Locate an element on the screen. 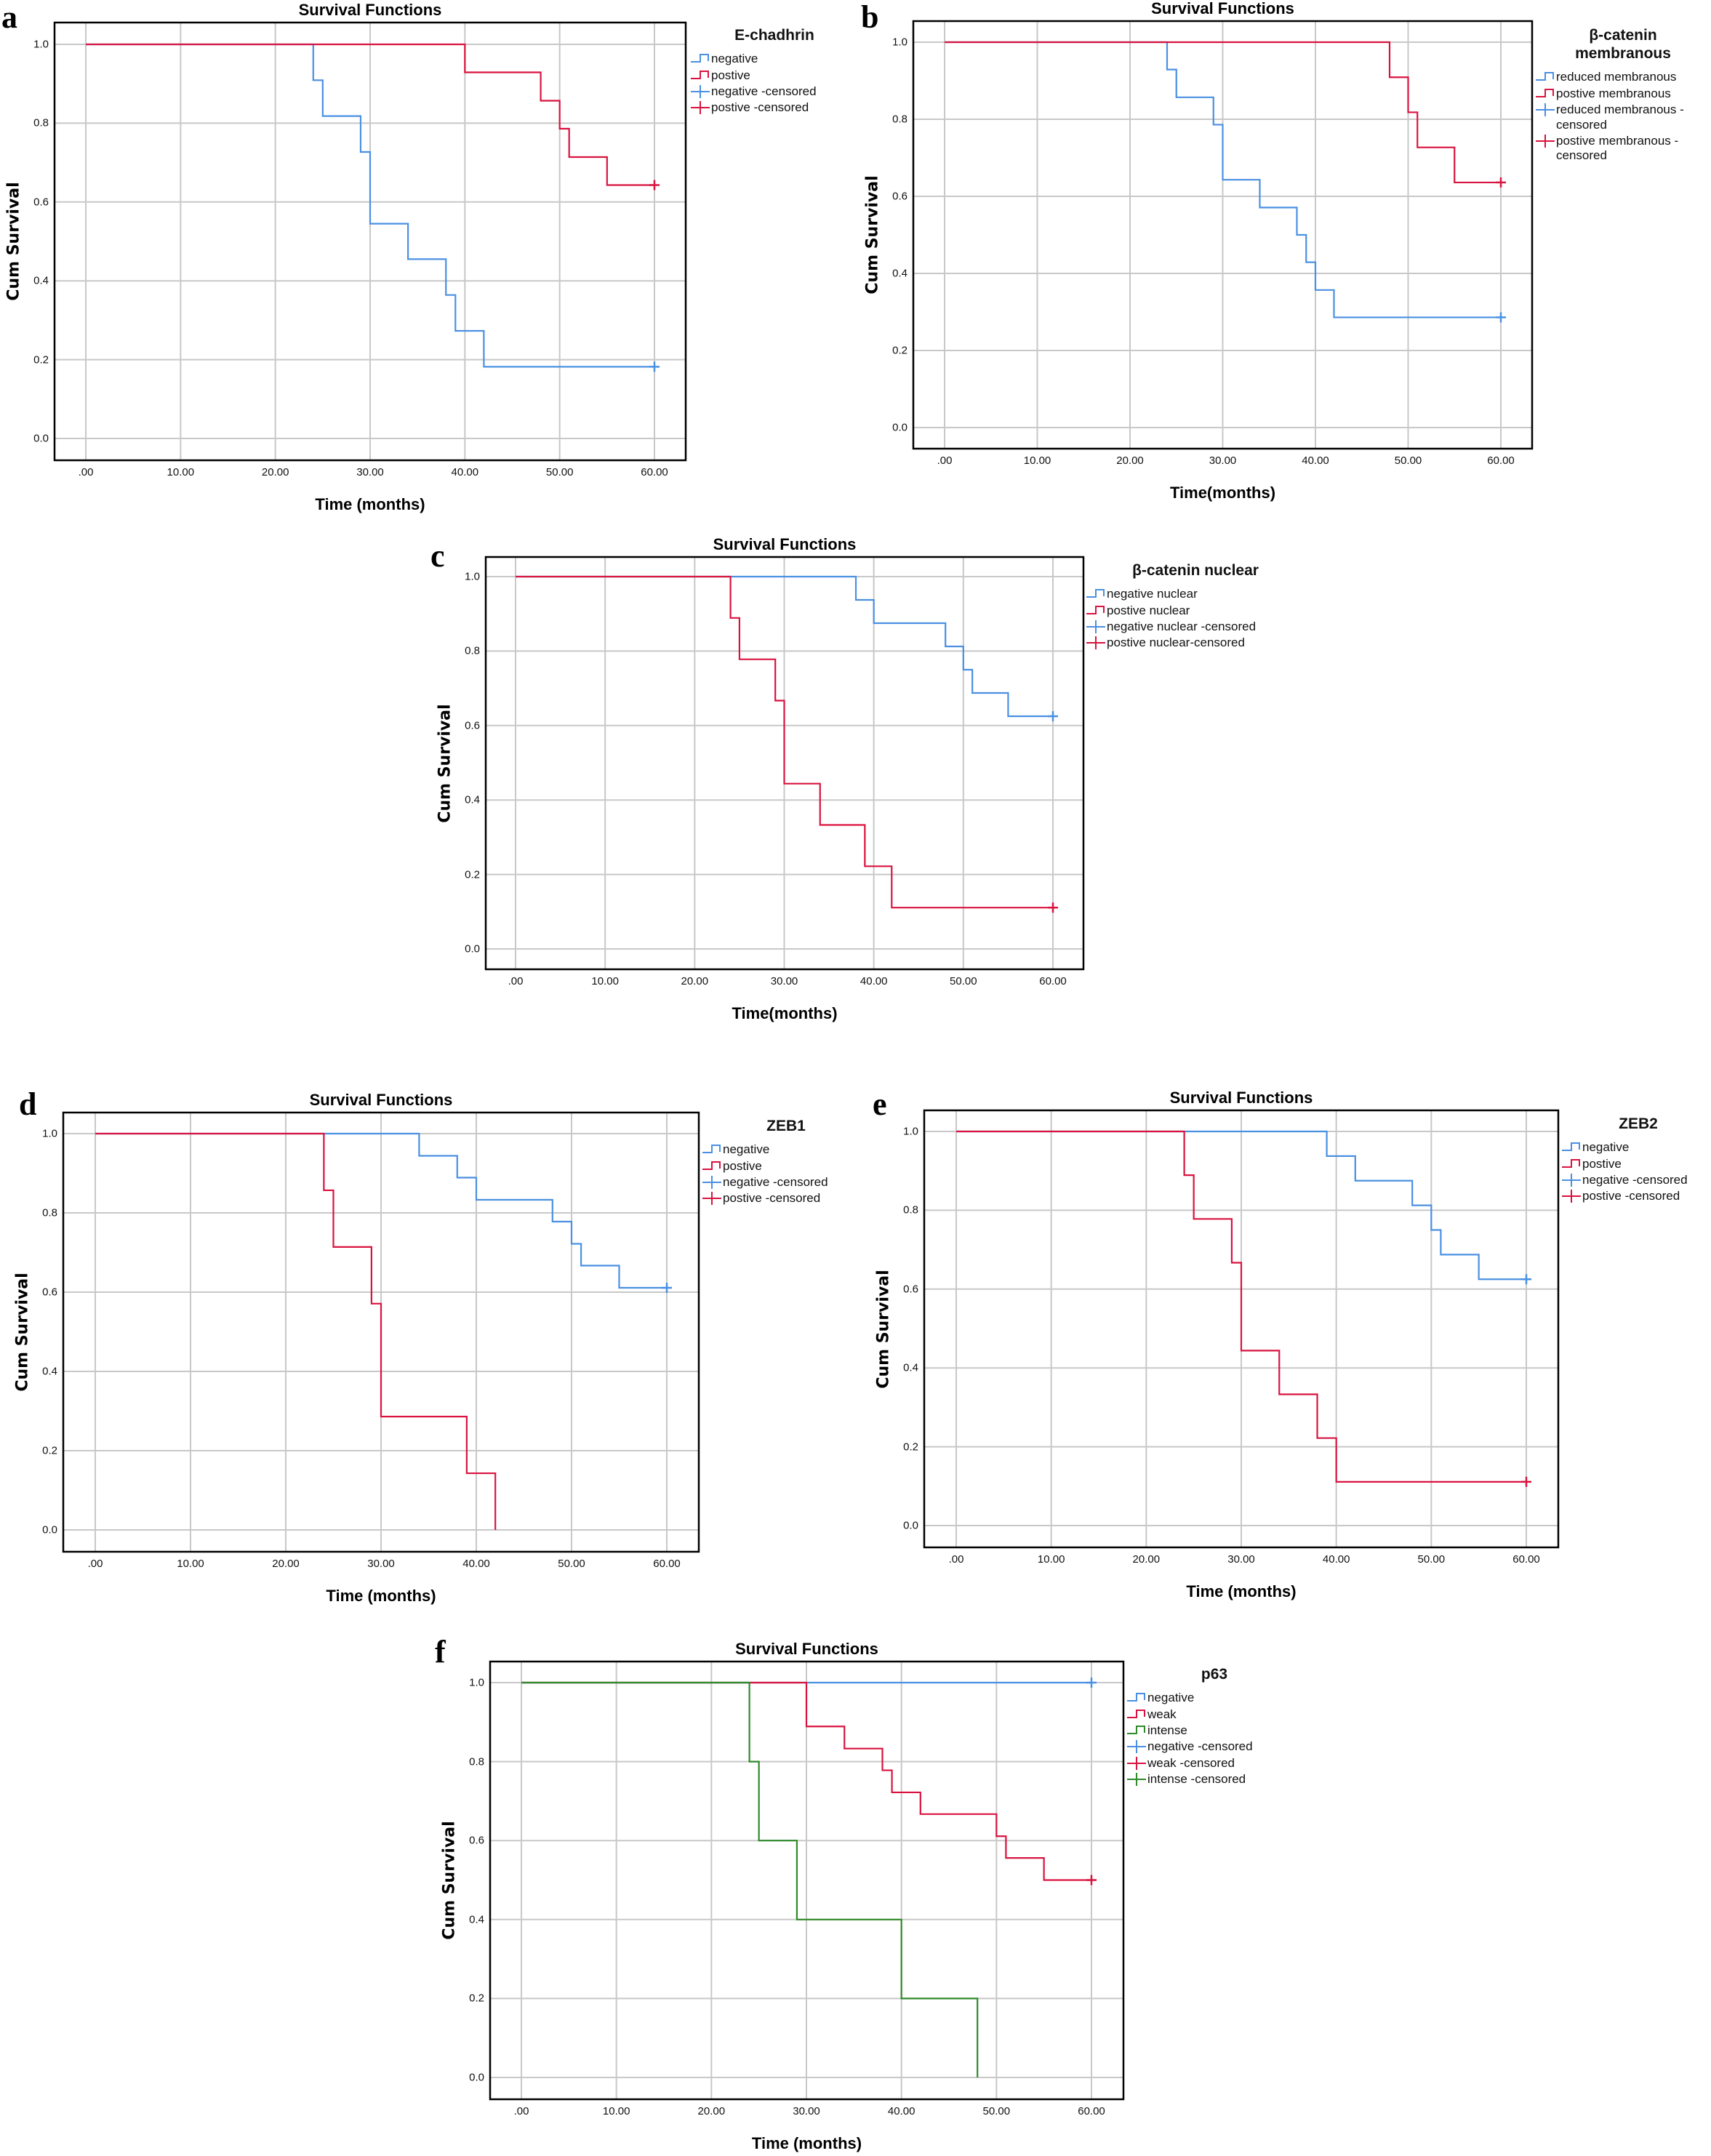 The width and height of the screenshot is (1711, 2156). x-axis-label: Time(months) is located at coordinates (1222, 493).